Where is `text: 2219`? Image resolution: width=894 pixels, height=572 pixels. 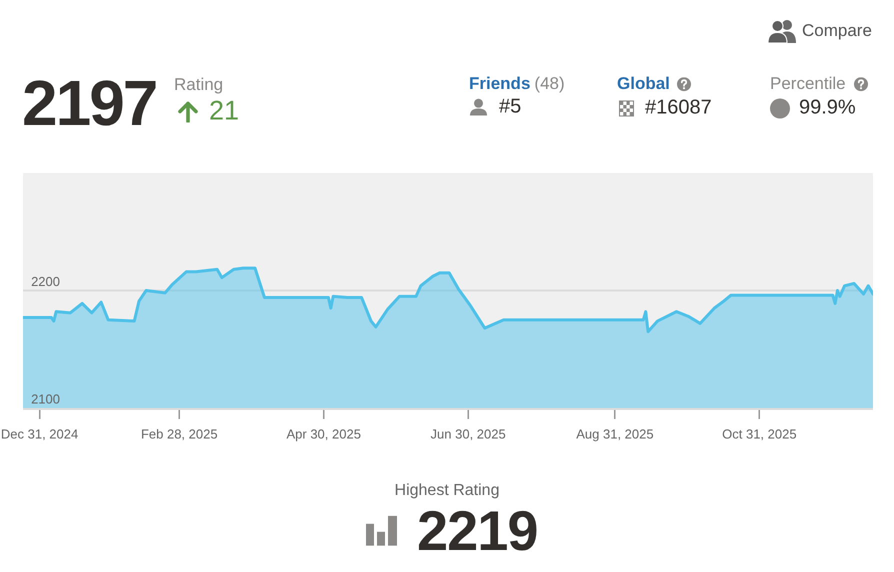
text: 2219 is located at coordinates (477, 531).